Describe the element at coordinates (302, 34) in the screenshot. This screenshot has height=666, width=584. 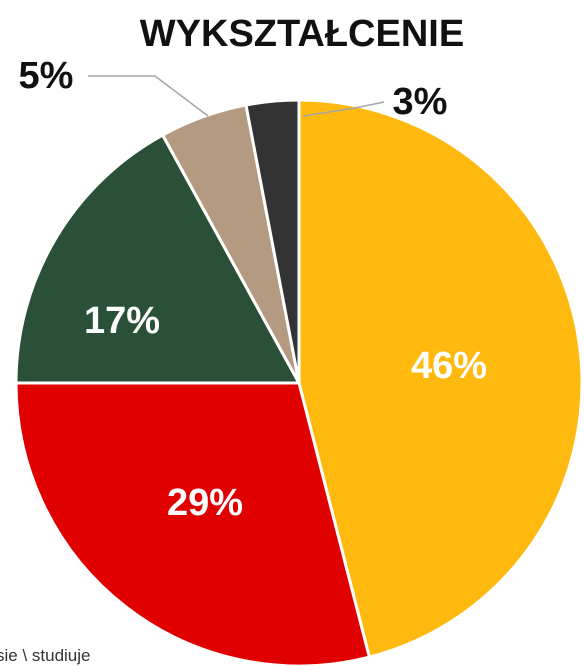
I see `chart-title: WYKSZTAŁCENIE` at that location.